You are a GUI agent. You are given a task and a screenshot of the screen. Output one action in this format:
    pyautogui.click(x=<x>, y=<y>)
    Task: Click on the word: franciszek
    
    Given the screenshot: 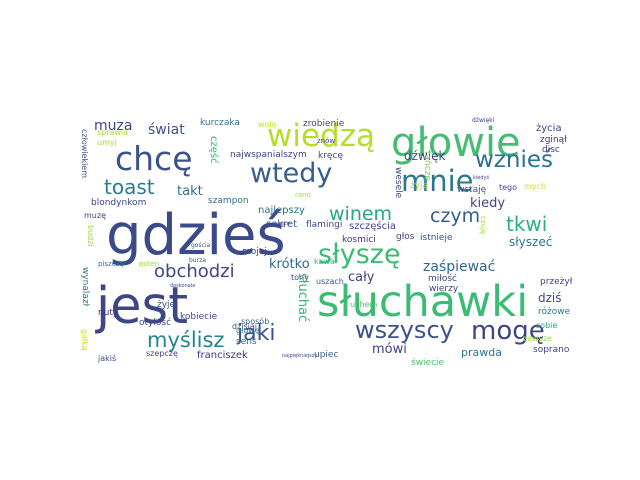 What is the action you would take?
    pyautogui.click(x=222, y=355)
    